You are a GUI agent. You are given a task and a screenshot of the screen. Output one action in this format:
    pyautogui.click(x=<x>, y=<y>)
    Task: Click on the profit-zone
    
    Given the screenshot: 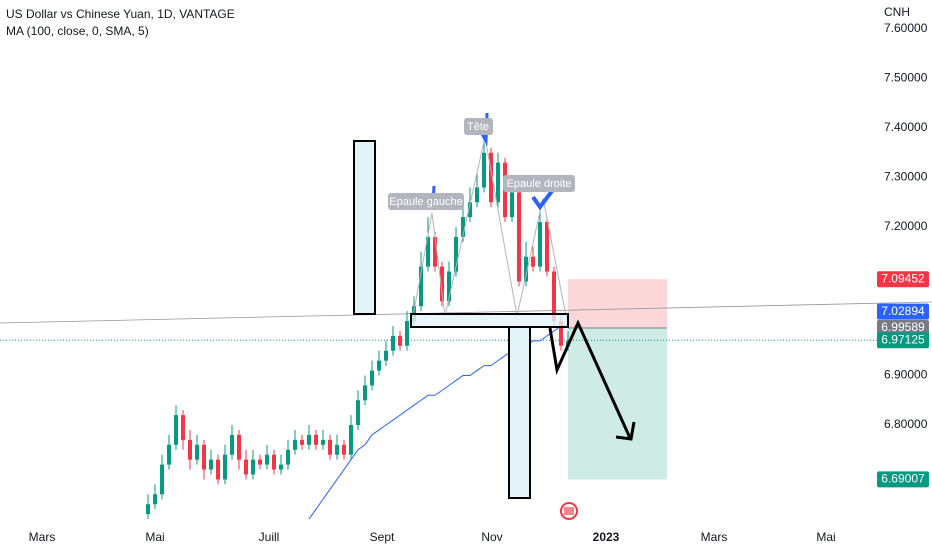 What is the action you would take?
    pyautogui.click(x=617, y=304)
    